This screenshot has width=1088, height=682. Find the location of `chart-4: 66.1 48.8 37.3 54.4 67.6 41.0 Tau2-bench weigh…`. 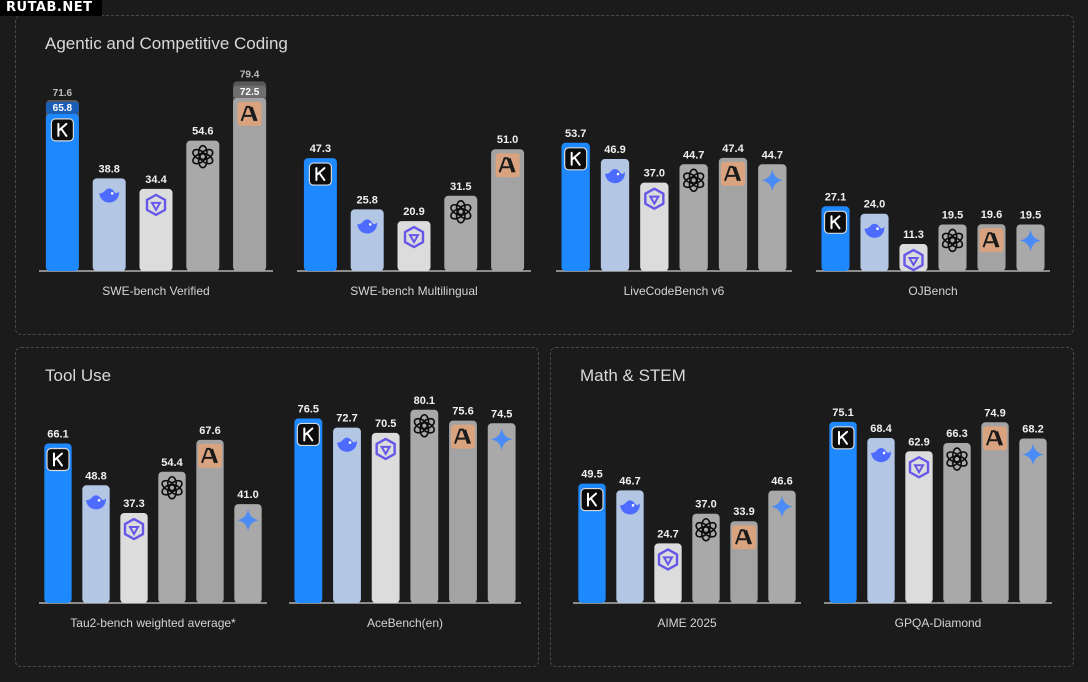

chart-4: 66.1 48.8 37.3 54.4 67.6 41.0 Tau2-bench weigh… is located at coordinates (153, 527).